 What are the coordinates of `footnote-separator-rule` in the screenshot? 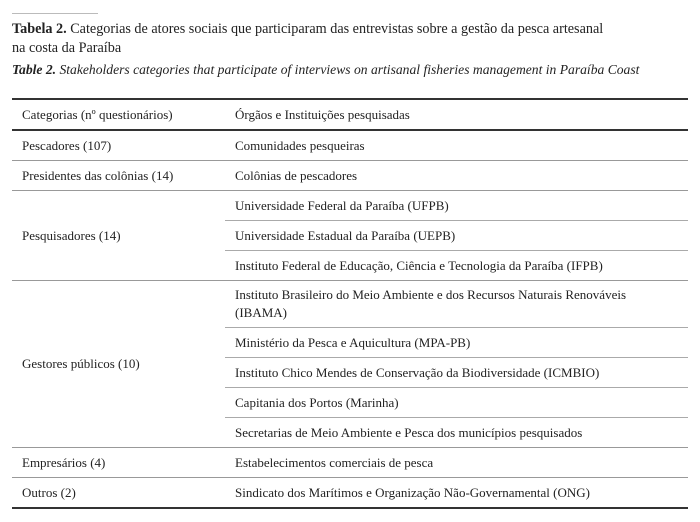 It's located at (55, 13).